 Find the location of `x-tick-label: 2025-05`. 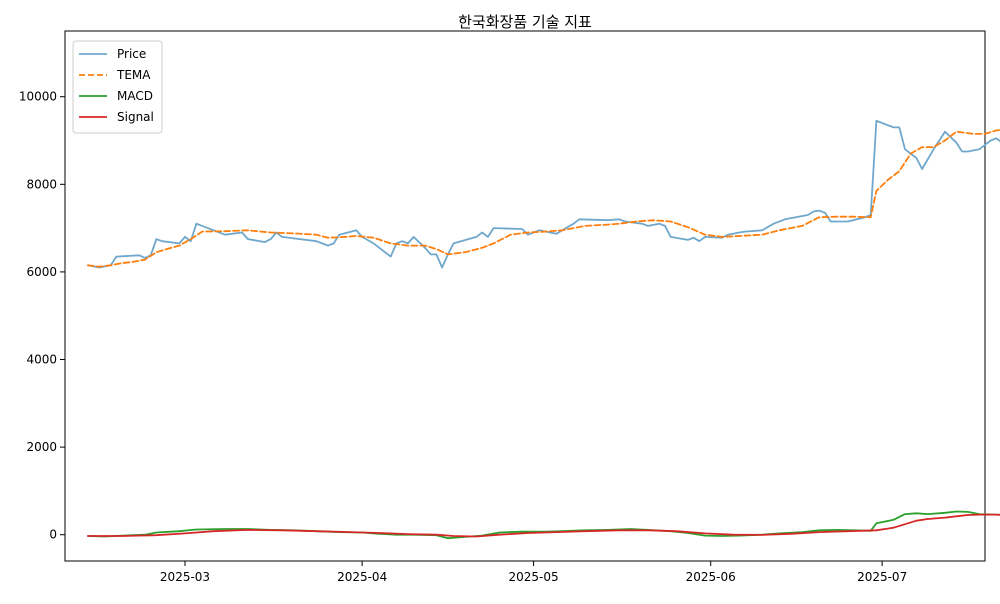

x-tick-label: 2025-05 is located at coordinates (534, 577).